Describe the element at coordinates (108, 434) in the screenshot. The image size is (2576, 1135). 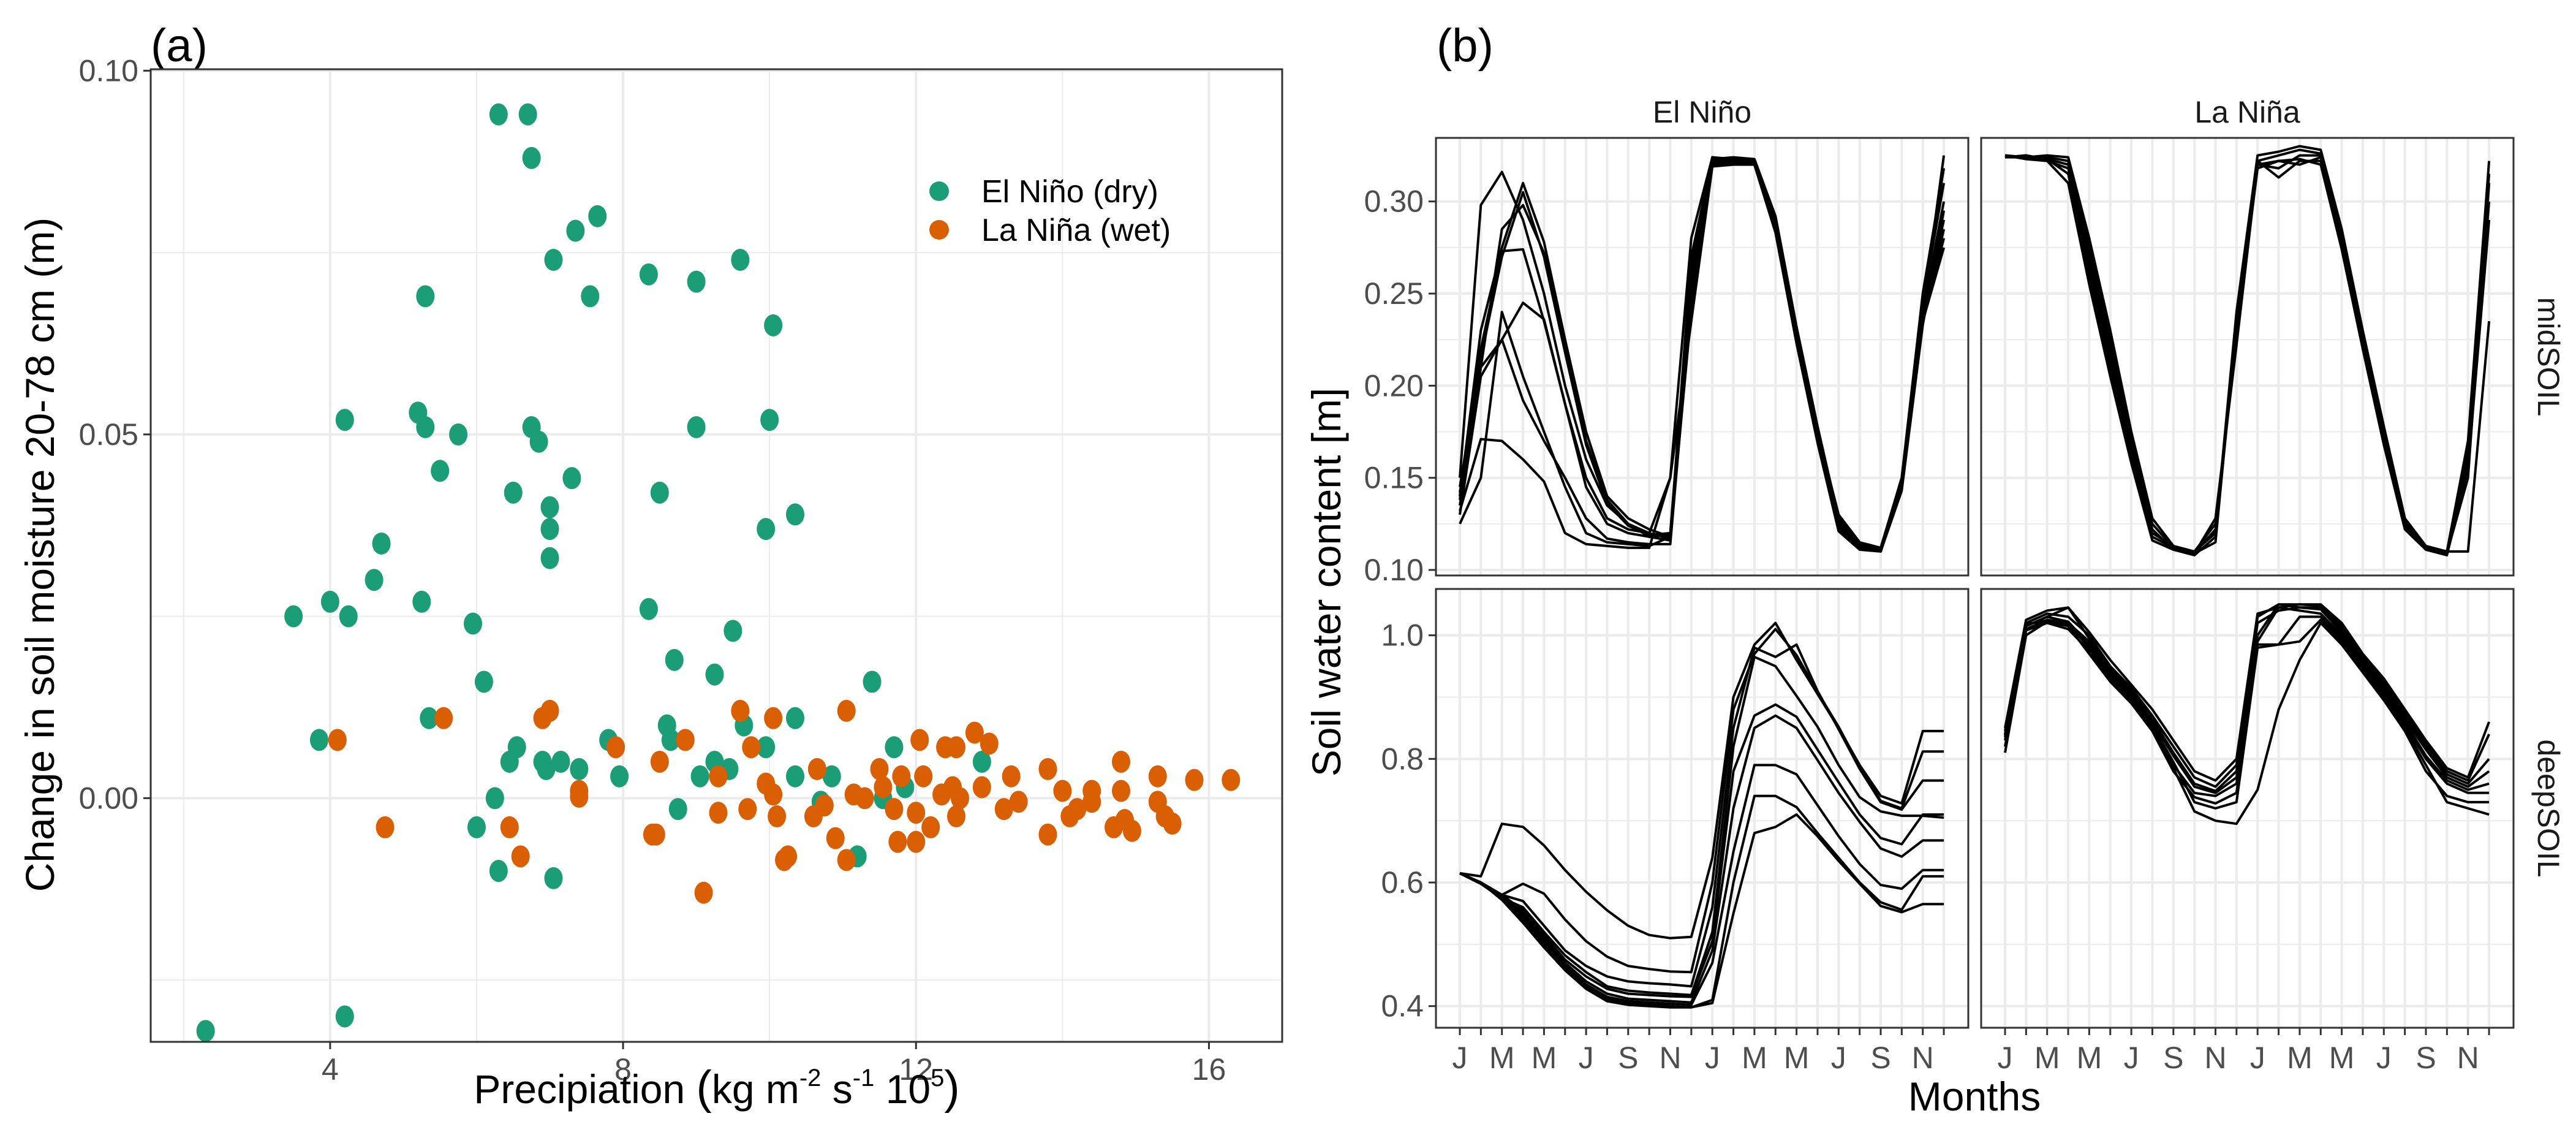
I see `y-tick-label: 0.05` at that location.